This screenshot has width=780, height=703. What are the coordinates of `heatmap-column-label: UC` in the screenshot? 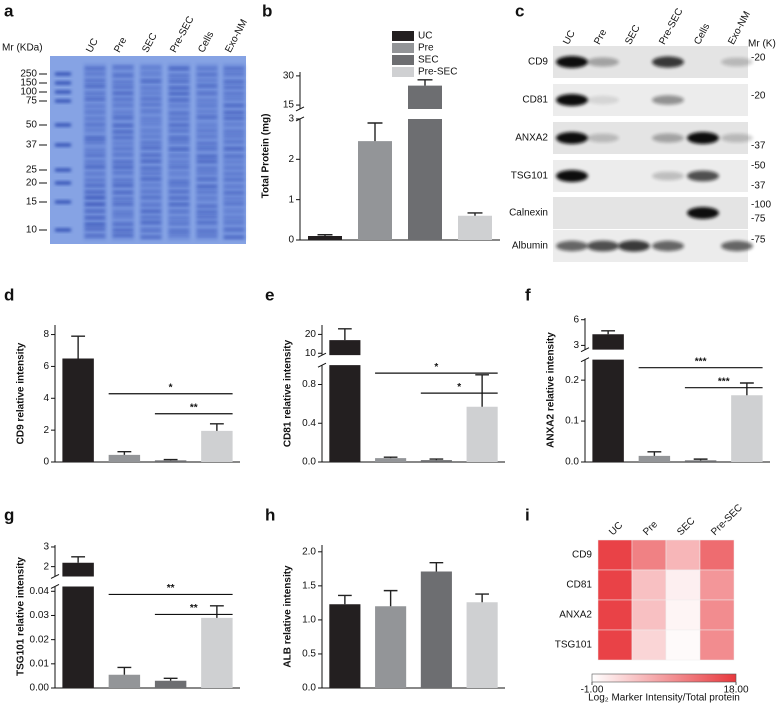 It's located at (616, 529).